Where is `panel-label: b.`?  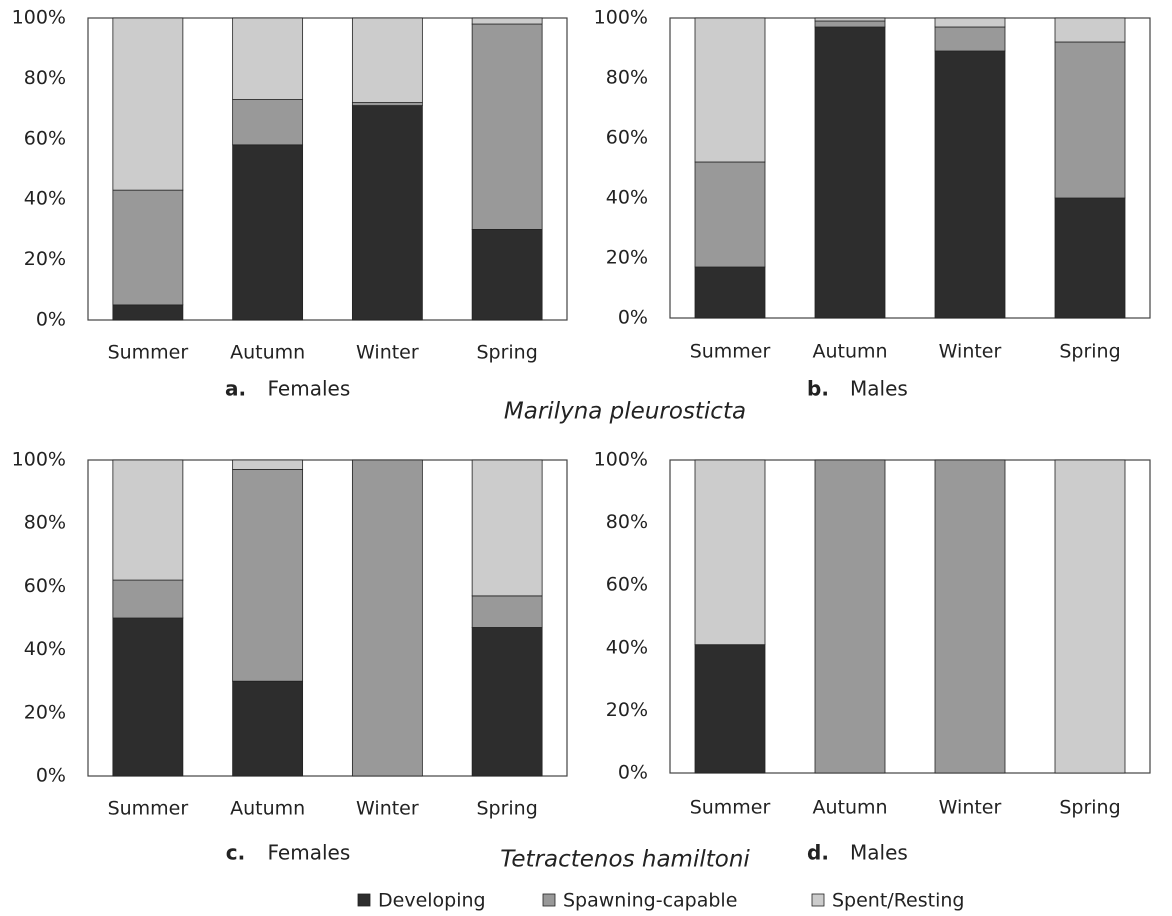 panel-label: b. is located at coordinates (818, 389).